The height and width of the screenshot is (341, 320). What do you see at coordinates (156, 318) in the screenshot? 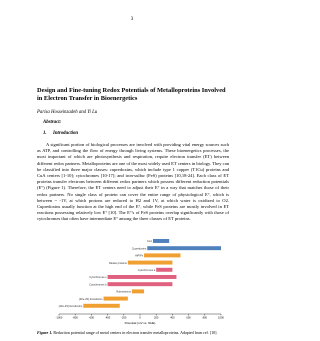
I see `x-tick-label: 200` at bounding box center [156, 318].